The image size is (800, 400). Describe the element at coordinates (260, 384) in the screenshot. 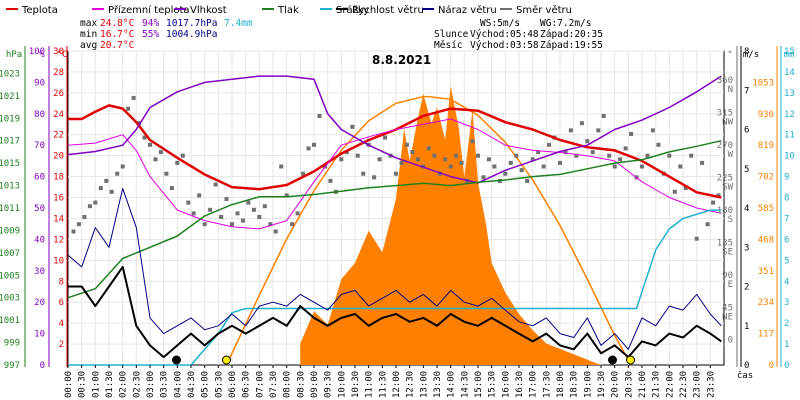

I see `x-tick-label: 07:00` at that location.